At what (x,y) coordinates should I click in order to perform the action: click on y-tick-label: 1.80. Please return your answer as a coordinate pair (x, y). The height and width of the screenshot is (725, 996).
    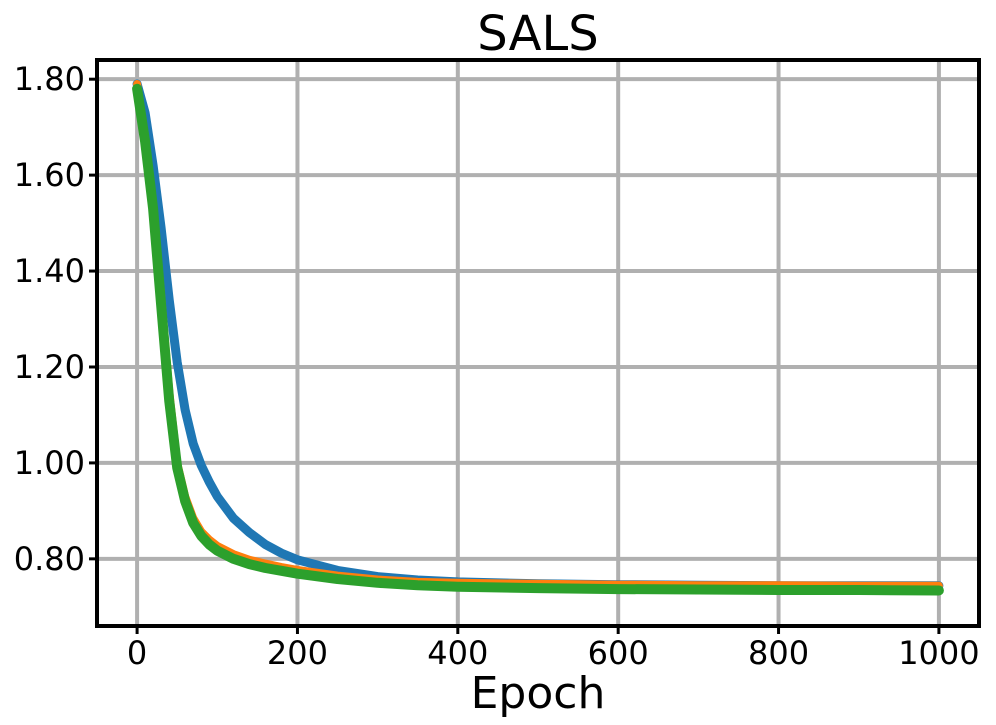
    Looking at the image, I should click on (49, 79).